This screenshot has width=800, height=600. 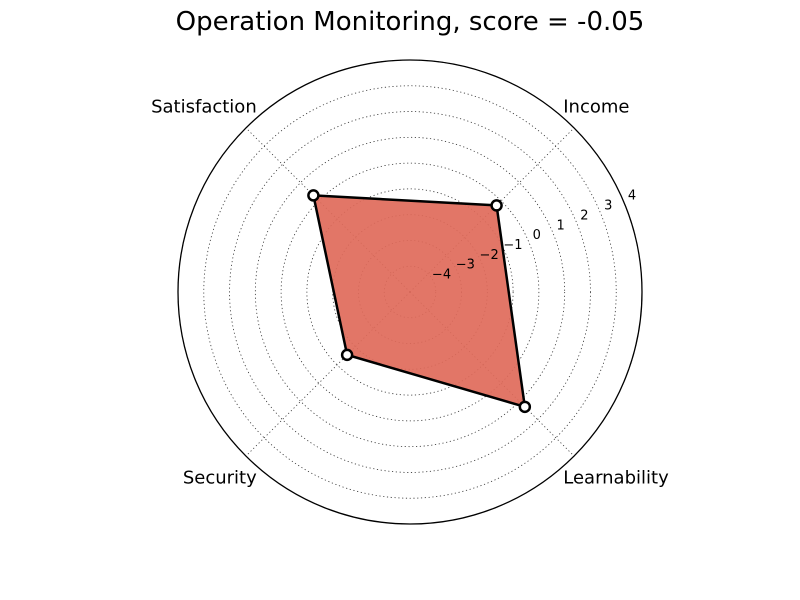 What do you see at coordinates (512, 245) in the screenshot?
I see `r-tick-label-3: −1` at bounding box center [512, 245].